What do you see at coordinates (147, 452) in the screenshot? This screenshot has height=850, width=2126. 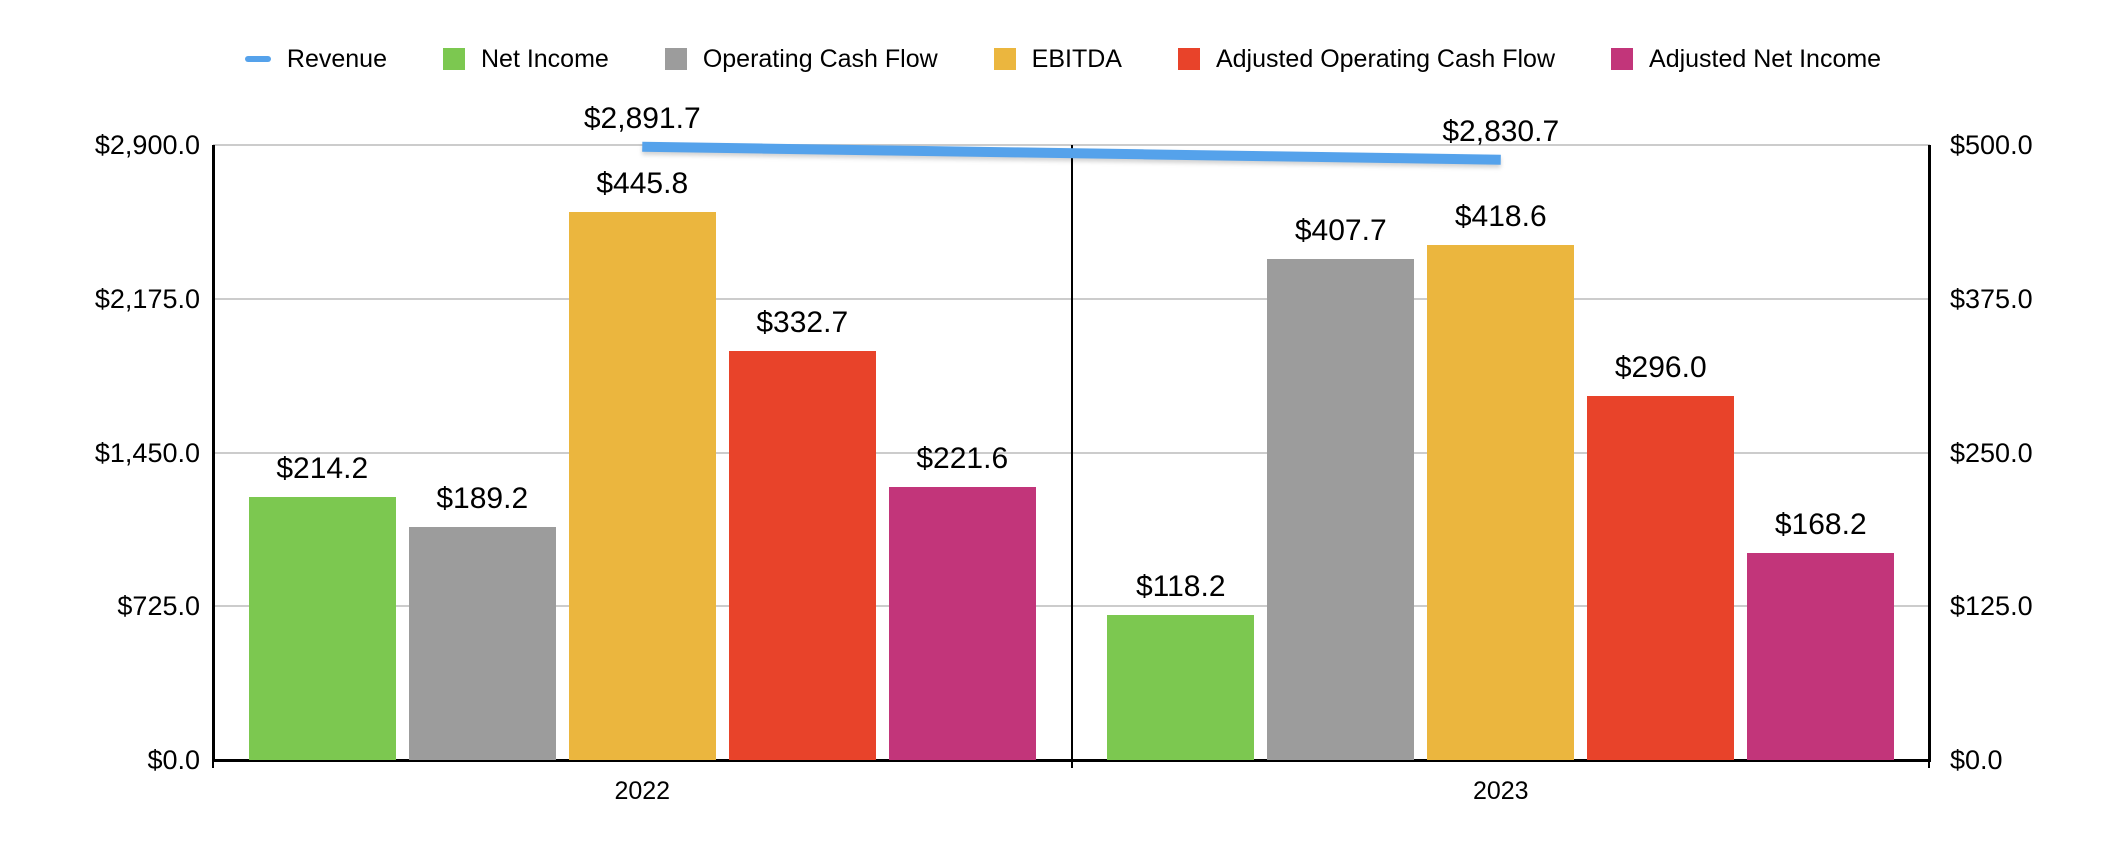 I see `left-axis-tick-label: $1,450.0` at bounding box center [147, 452].